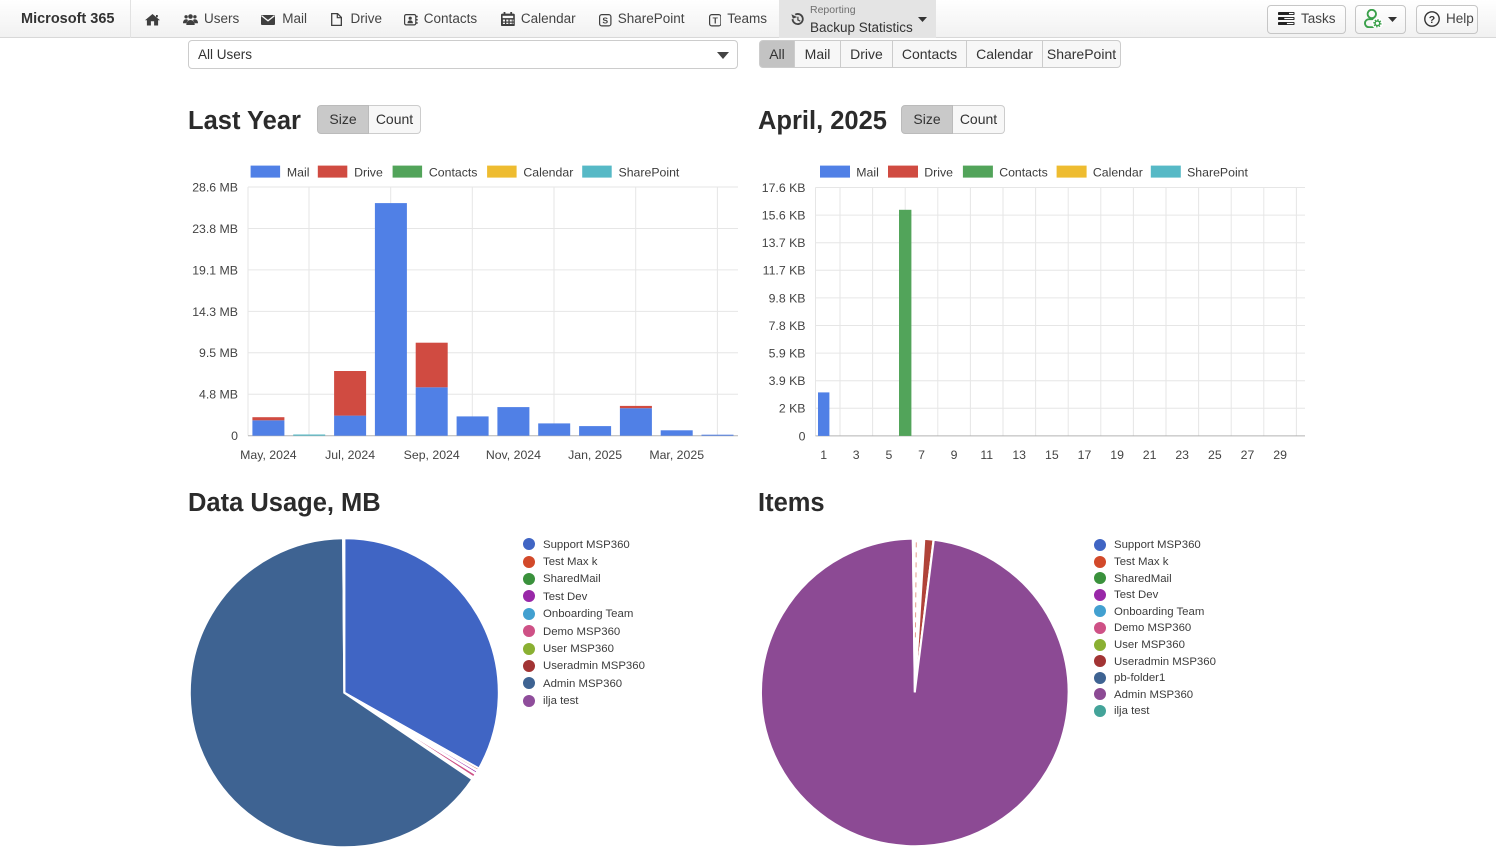  I want to click on svg-text: 19.1 MB, so click(215, 270).